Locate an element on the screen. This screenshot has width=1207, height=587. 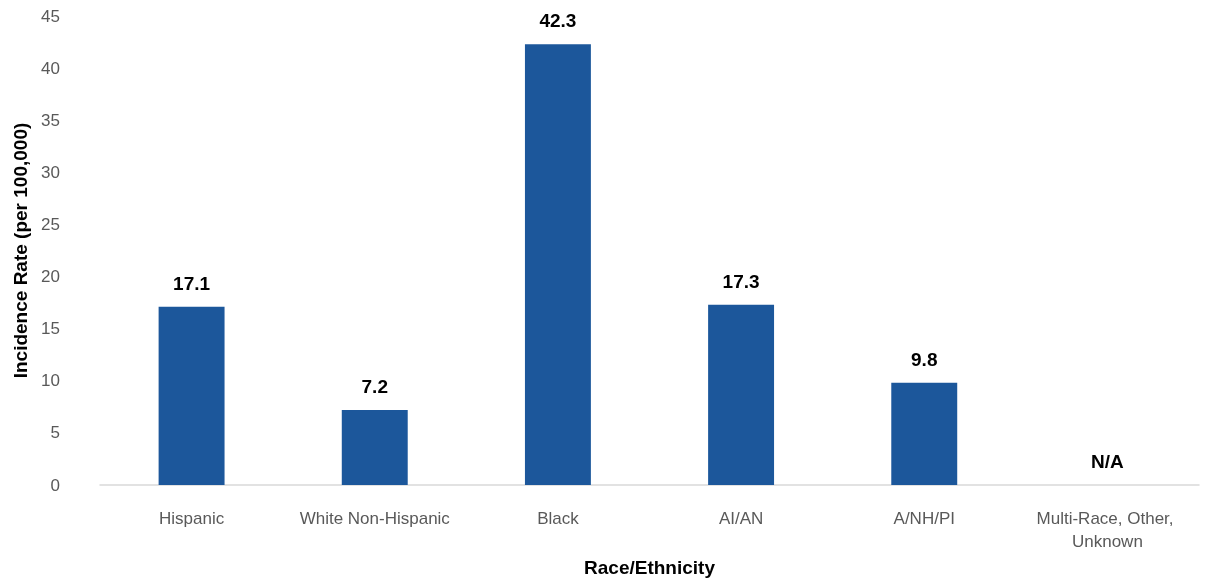
x-axis-title: Race/Ethnicity is located at coordinates (650, 567).